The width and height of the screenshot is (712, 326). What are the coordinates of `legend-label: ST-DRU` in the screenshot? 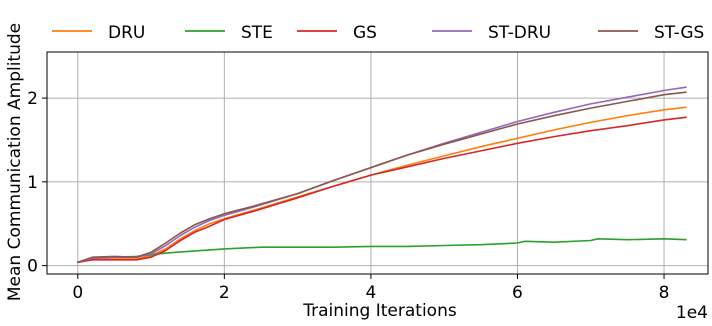 It's located at (519, 33).